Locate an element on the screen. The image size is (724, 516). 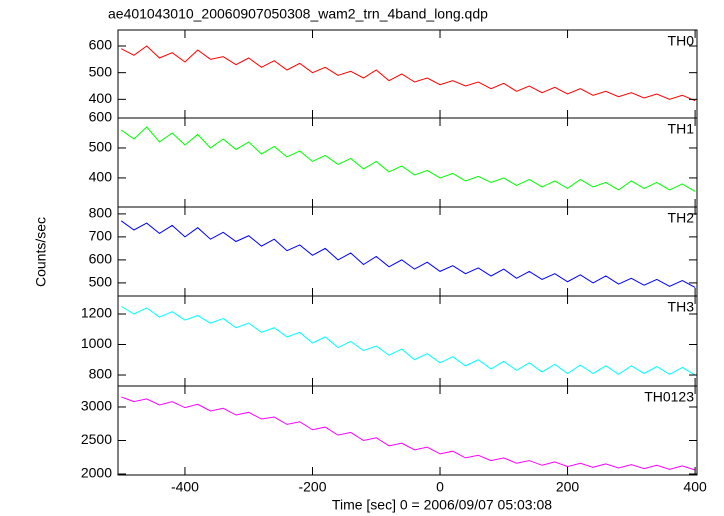
panel-label: TH2 is located at coordinates (681, 218).